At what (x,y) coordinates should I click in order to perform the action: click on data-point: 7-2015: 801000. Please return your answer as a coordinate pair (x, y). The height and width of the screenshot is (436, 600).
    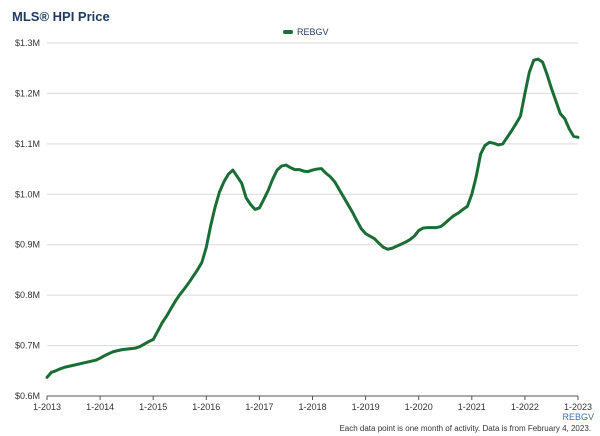
    Looking at the image, I should click on (179, 294).